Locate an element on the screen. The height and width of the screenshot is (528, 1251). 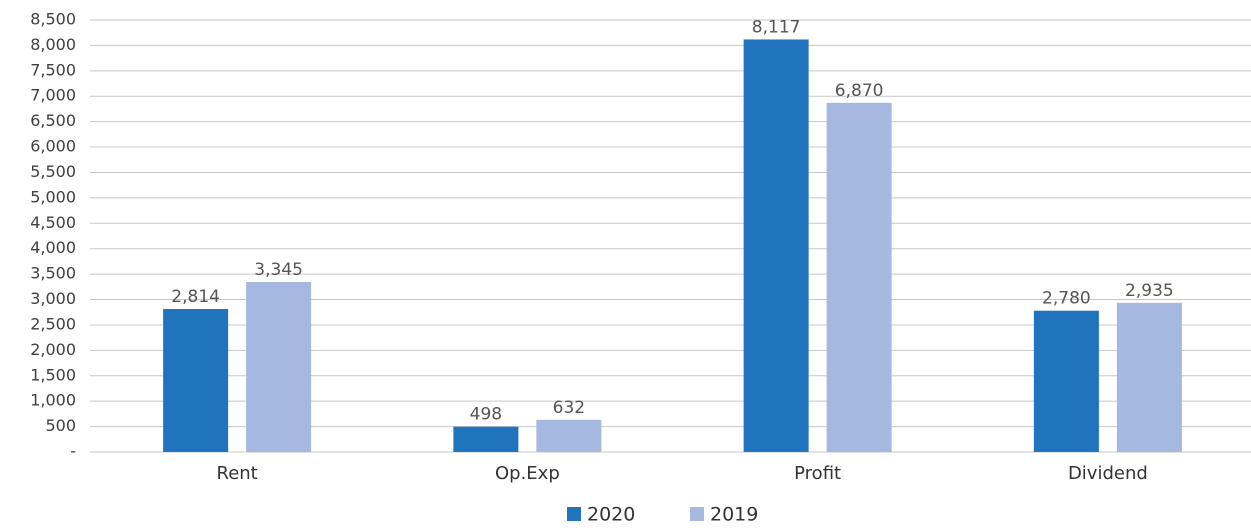
x-tick-label: Op.Exp is located at coordinates (527, 473).